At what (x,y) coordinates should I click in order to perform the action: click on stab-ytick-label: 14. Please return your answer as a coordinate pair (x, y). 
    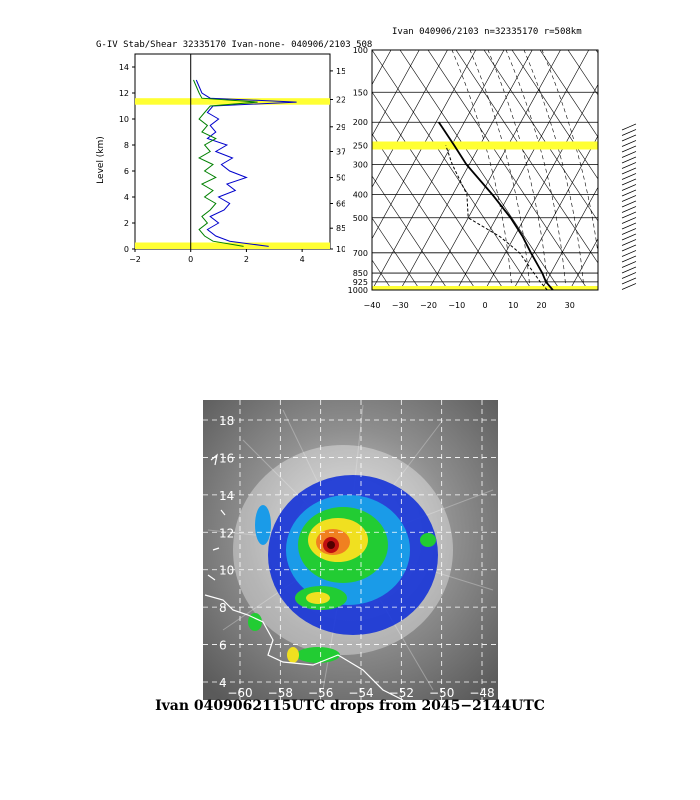
    Looking at the image, I should click on (124, 67).